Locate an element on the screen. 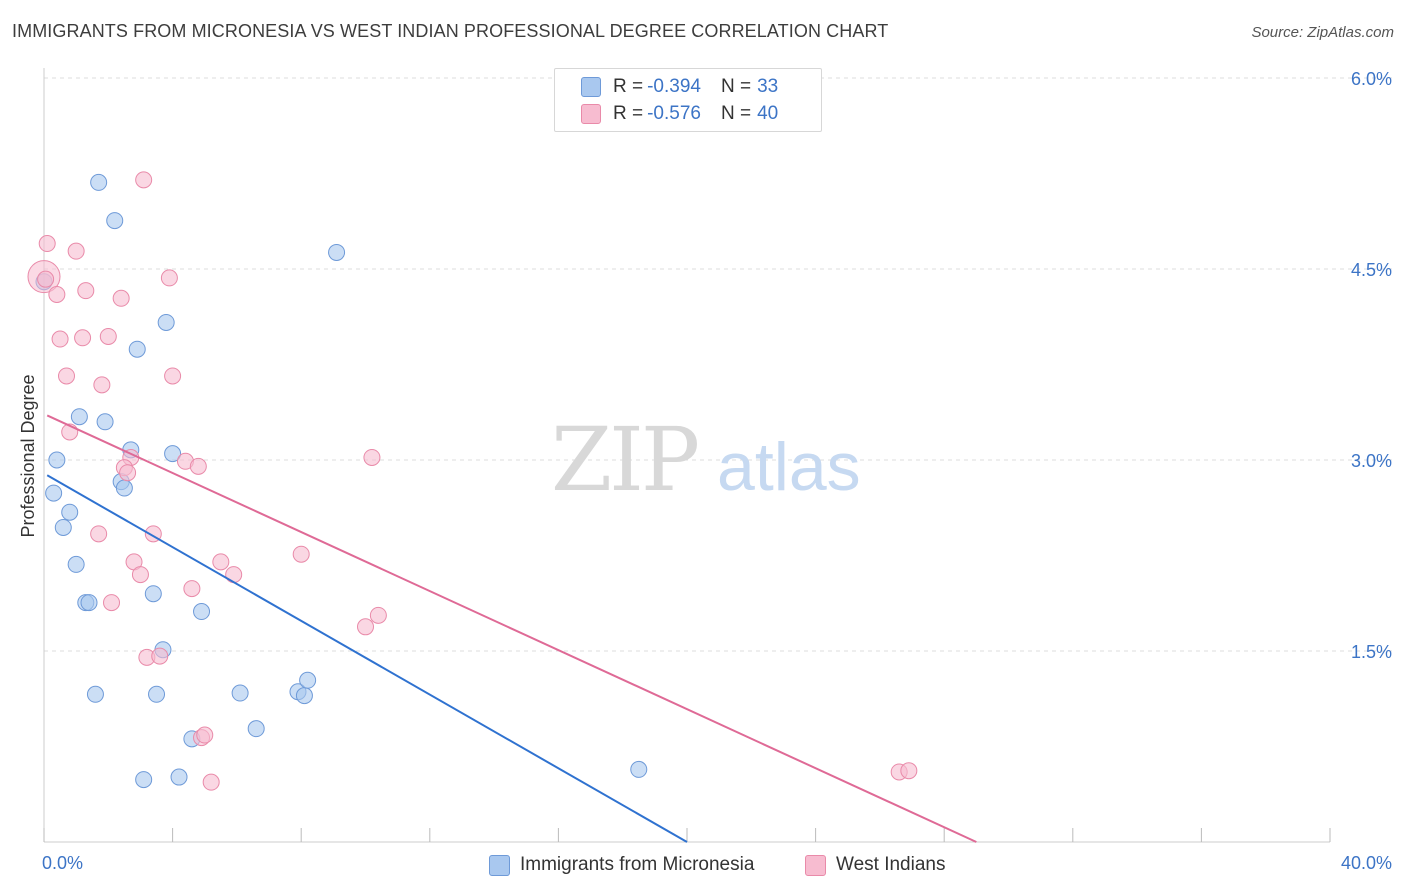  series-name-west-indians: West Indians is located at coordinates (891, 864).